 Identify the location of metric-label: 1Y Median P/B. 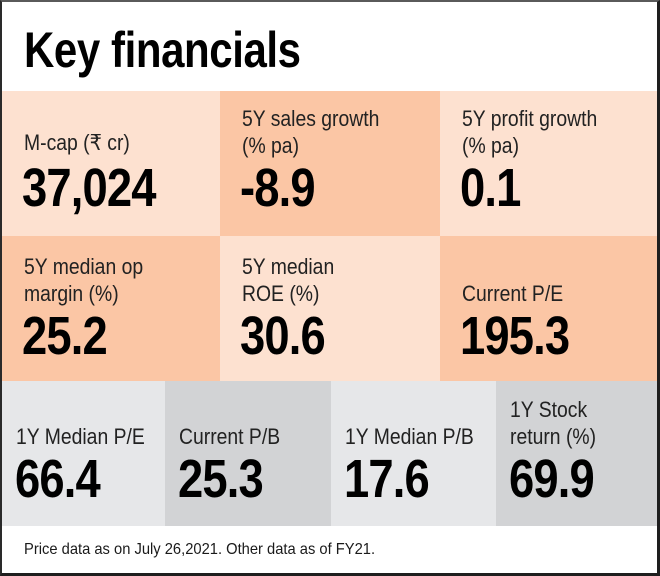
(409, 436).